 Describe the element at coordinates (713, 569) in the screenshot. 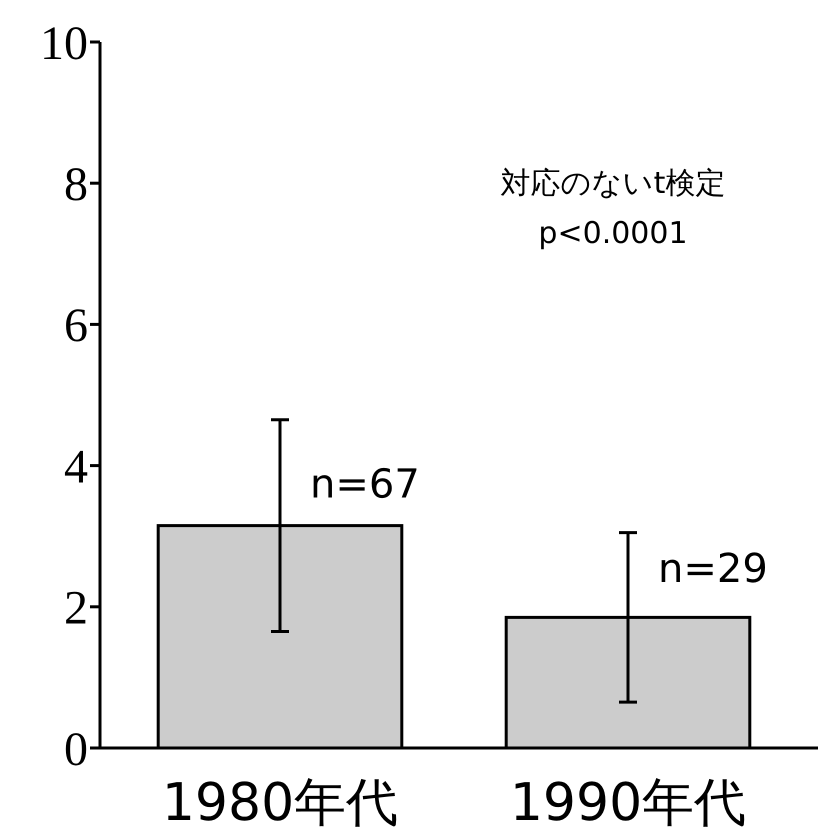

I see `annotation: n=29` at that location.